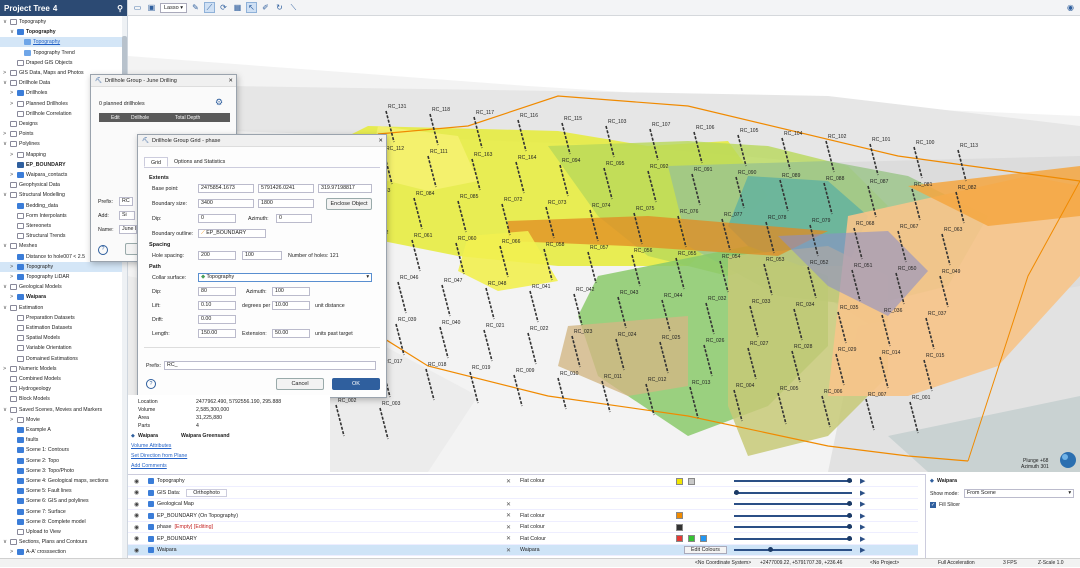  What do you see at coordinates (188, 117) in the screenshot?
I see `col-total-depth: Total Depth` at bounding box center [188, 117].